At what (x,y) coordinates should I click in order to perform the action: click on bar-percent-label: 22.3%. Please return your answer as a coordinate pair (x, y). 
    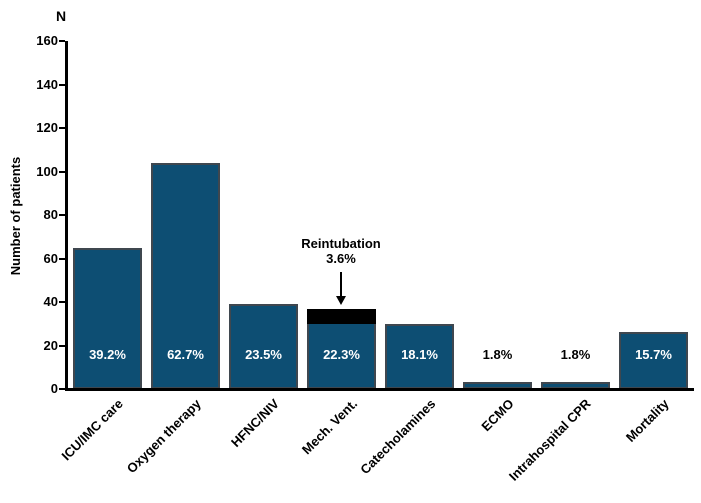
    Looking at the image, I should click on (341, 354).